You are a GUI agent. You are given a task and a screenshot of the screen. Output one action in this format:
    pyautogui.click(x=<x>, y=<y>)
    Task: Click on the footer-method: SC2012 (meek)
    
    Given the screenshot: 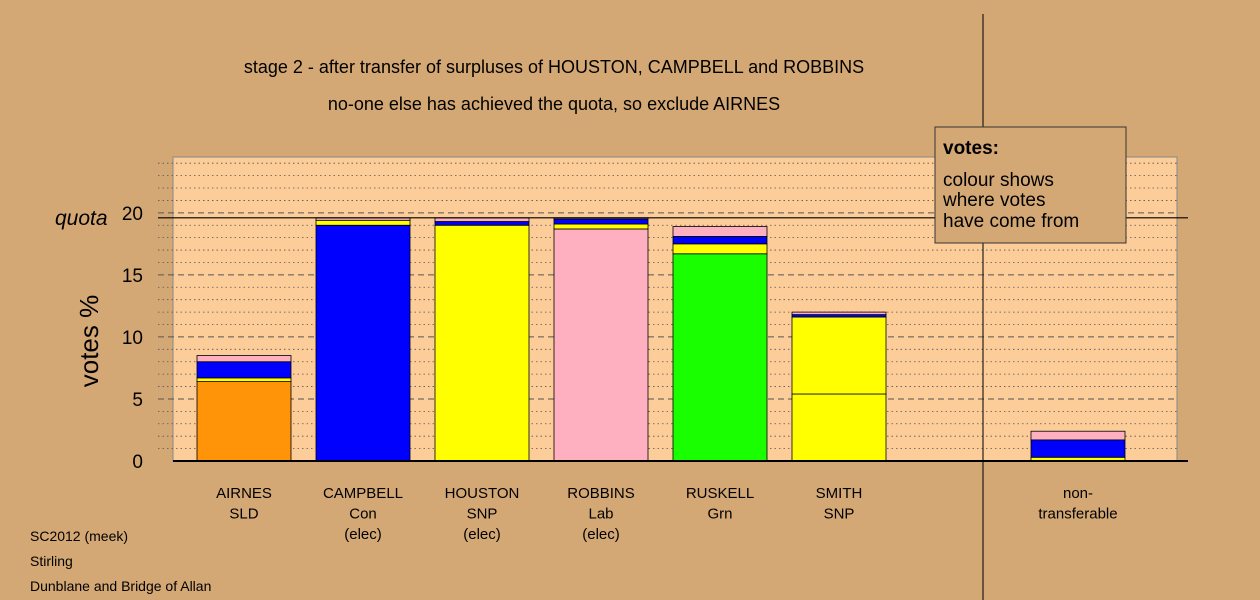 What is the action you would take?
    pyautogui.click(x=79, y=536)
    